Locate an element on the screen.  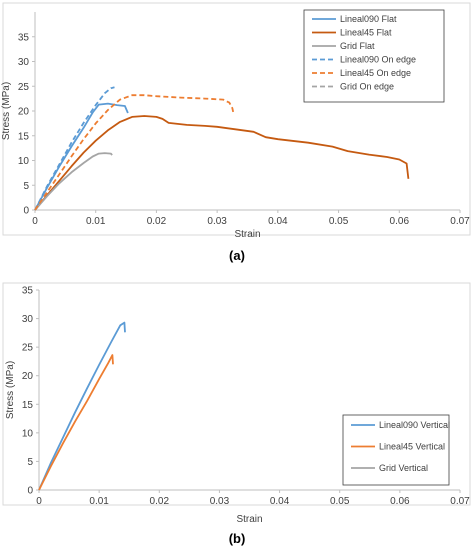
legend-label: Grid Vertical is located at coordinates (403, 468).